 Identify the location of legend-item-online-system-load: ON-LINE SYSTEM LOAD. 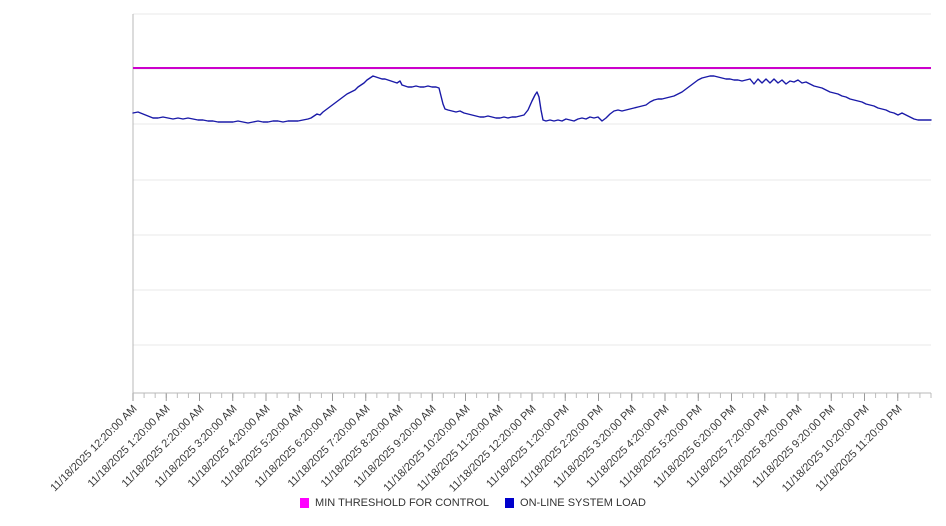
(575, 503).